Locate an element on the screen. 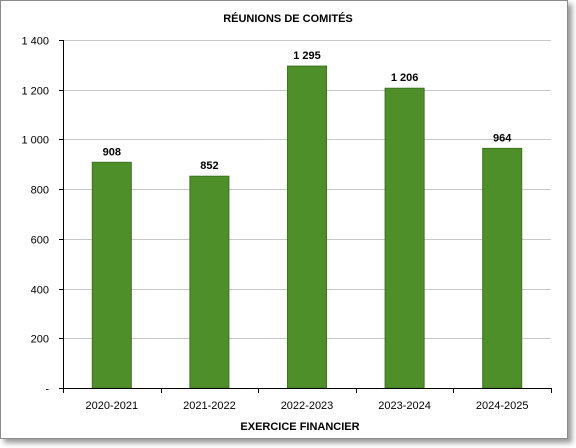 This screenshot has height=448, width=576. x-tick-label: 2022-2023 is located at coordinates (307, 406).